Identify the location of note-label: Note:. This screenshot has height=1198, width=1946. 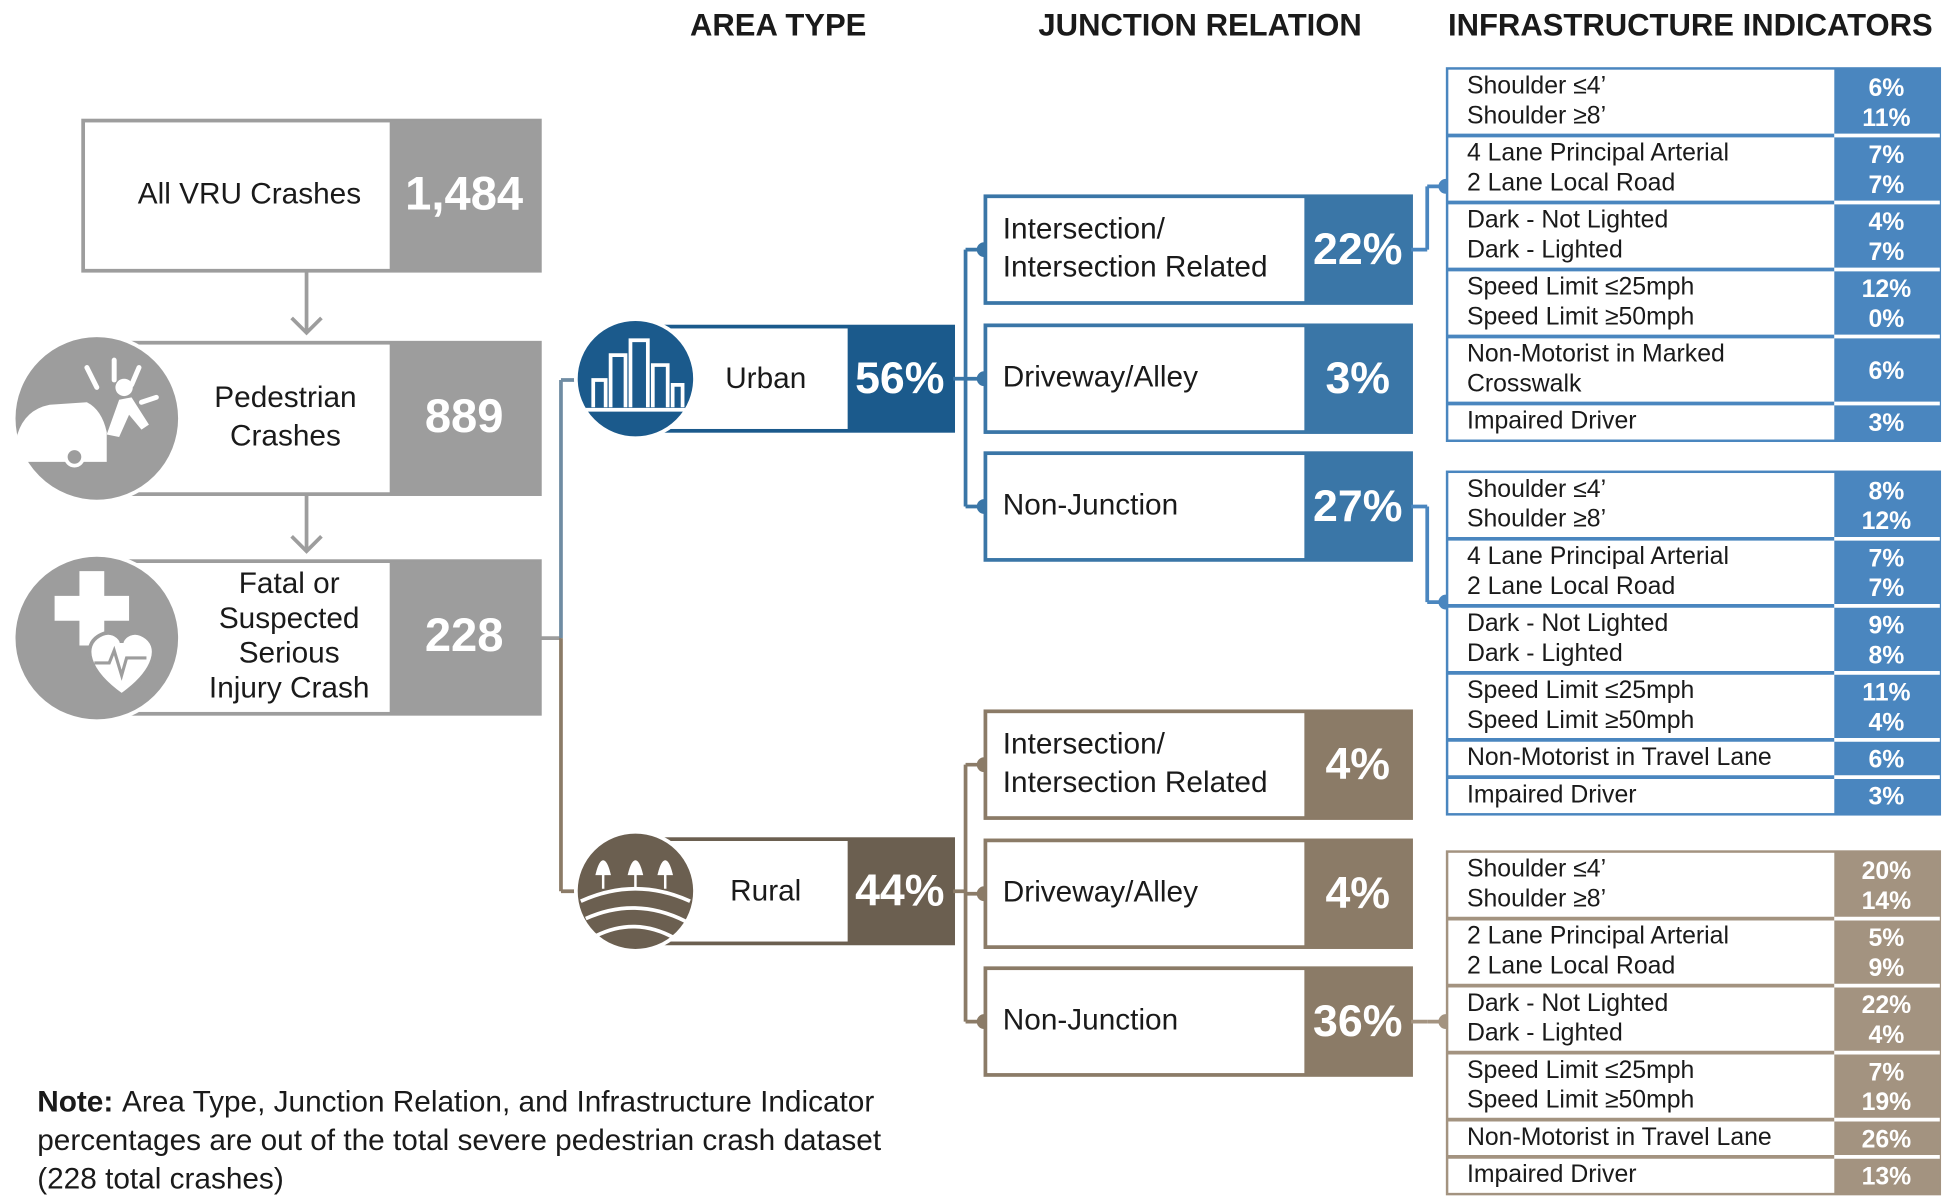
(75, 1101).